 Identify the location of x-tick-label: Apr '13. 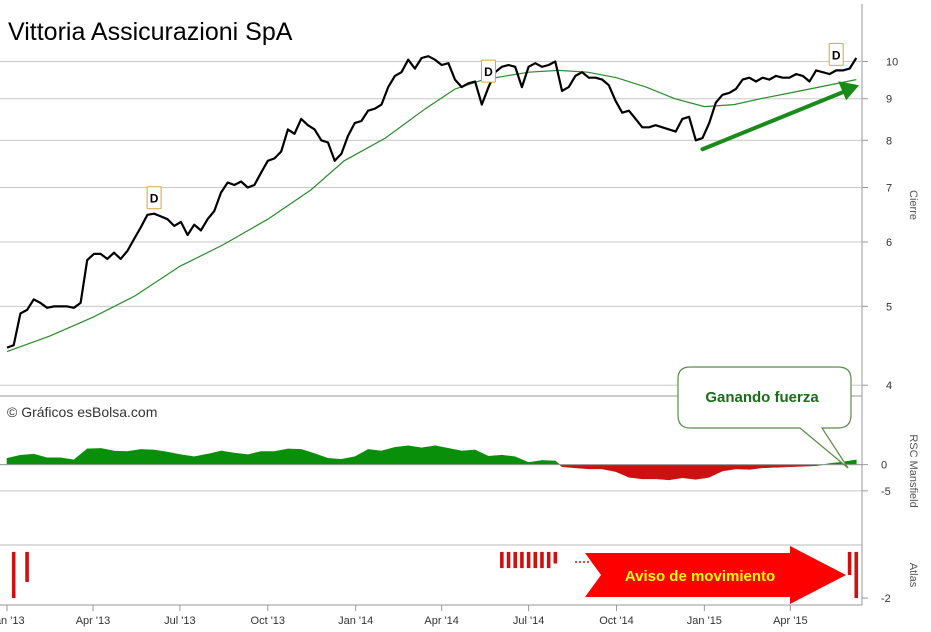
(93, 621).